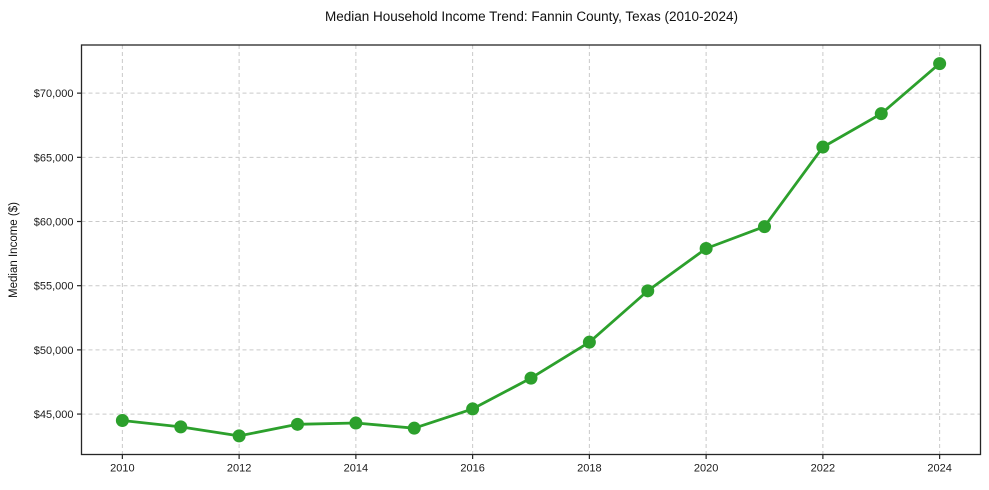 This screenshot has height=490, width=989. Describe the element at coordinates (54, 223) in the screenshot. I see `y-tick-label: $60,000` at that location.